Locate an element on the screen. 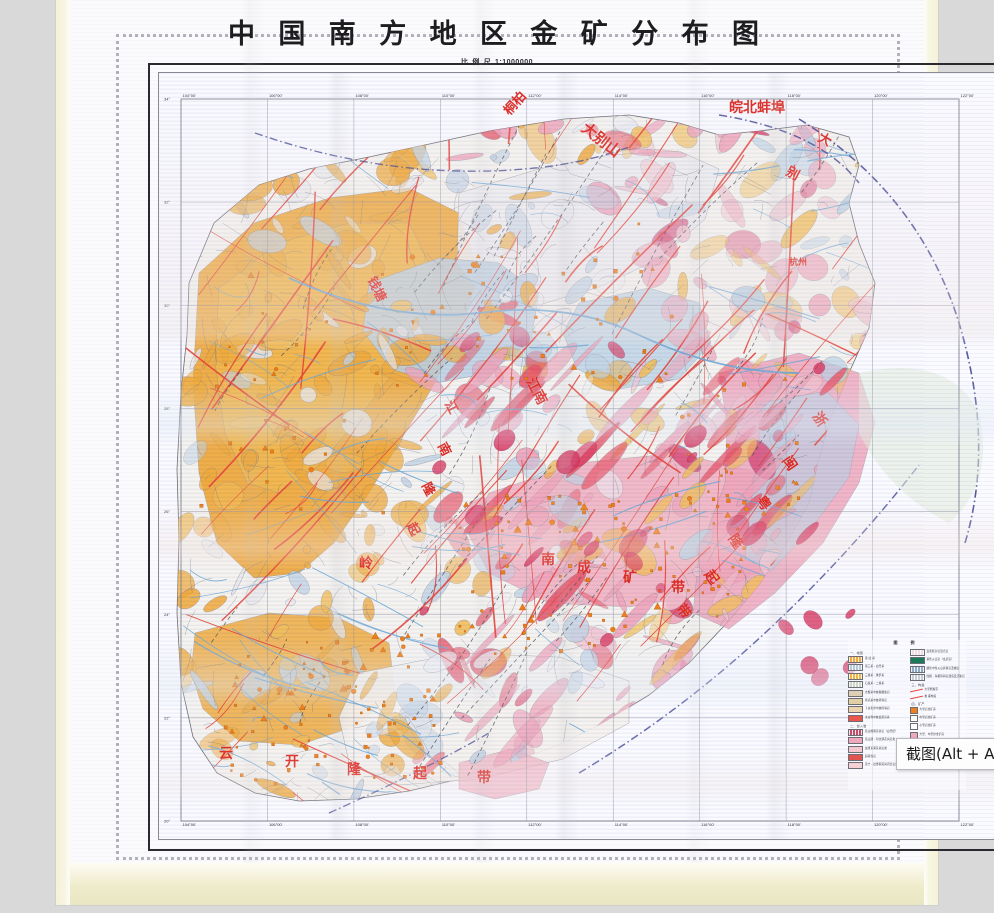 The height and width of the screenshot is (913, 994). legend-item: 变质核杂岩混合岩 is located at coordinates (938, 652).